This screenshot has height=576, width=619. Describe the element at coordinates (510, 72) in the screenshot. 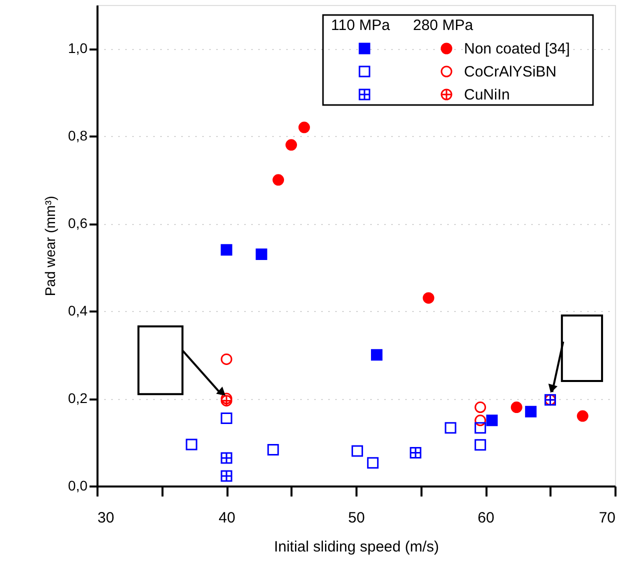

I see `legend-label: CoCrAlYSiBN` at that location.